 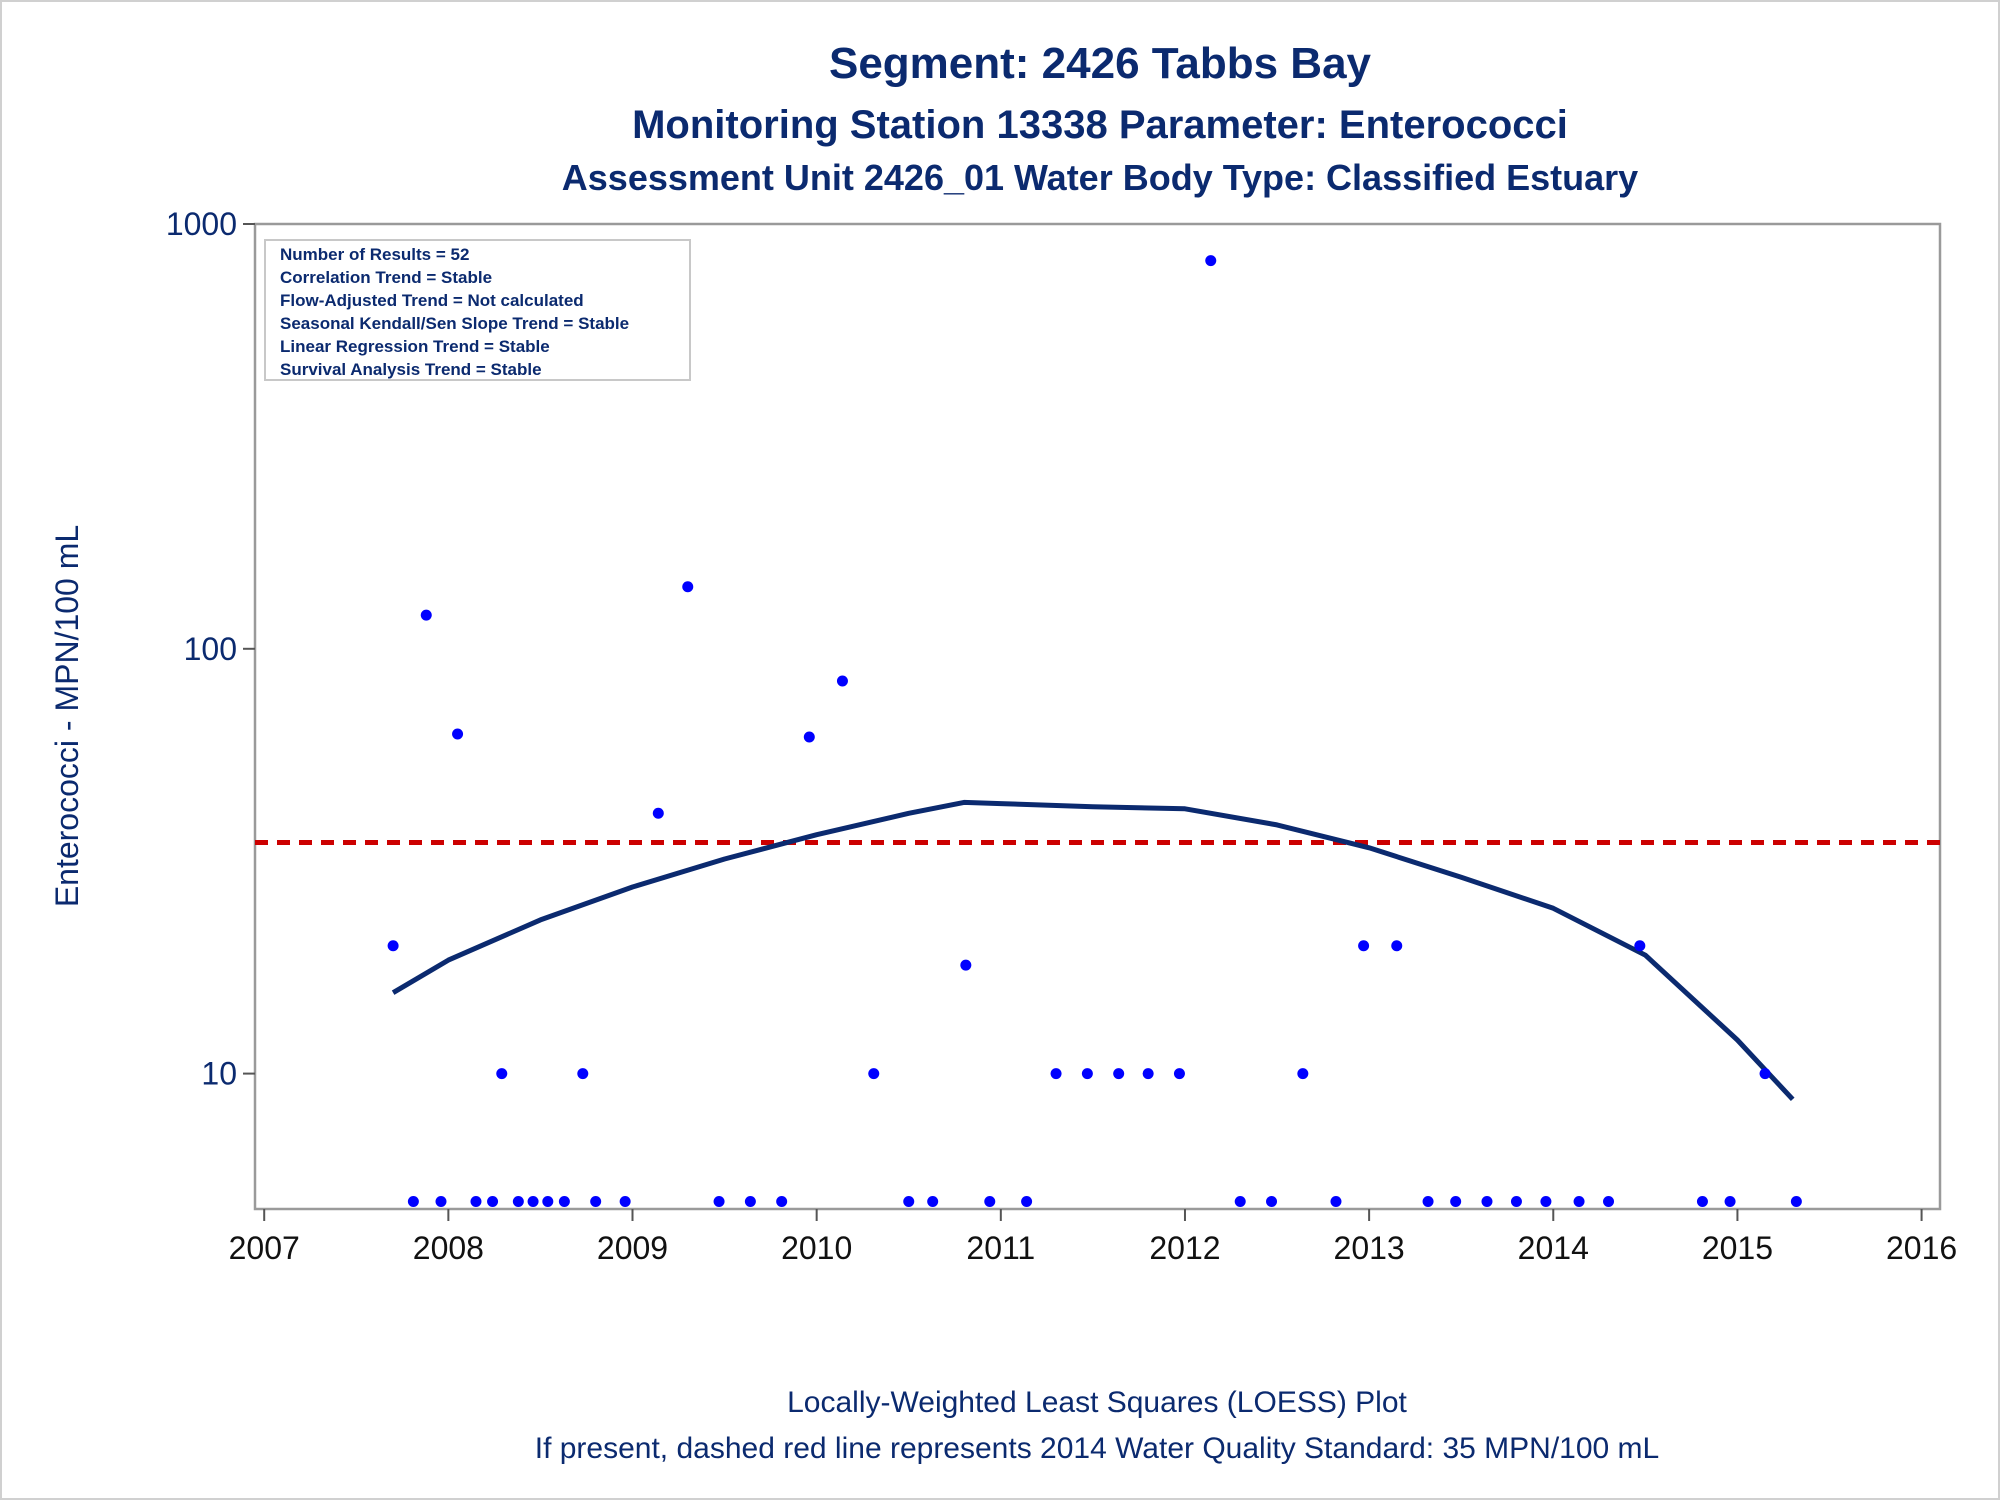 I want to click on x-tick-label: 2008, so click(x=448, y=1248).